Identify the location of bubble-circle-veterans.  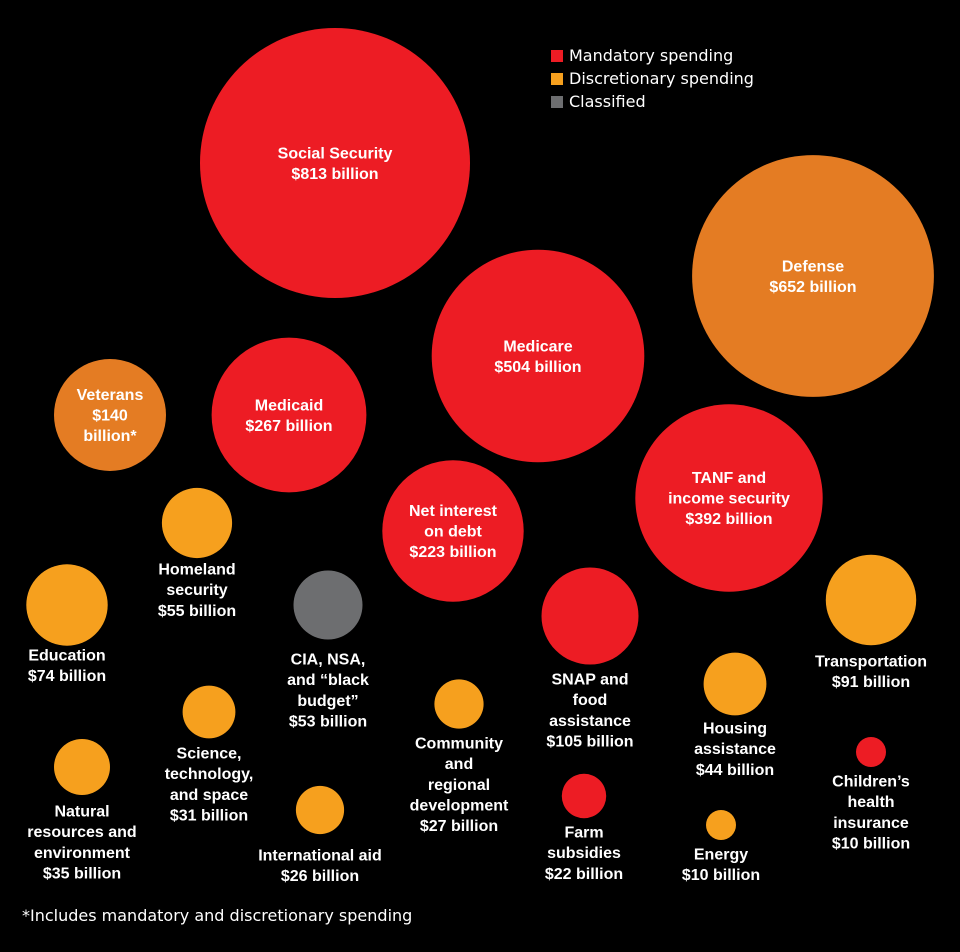
(110, 415).